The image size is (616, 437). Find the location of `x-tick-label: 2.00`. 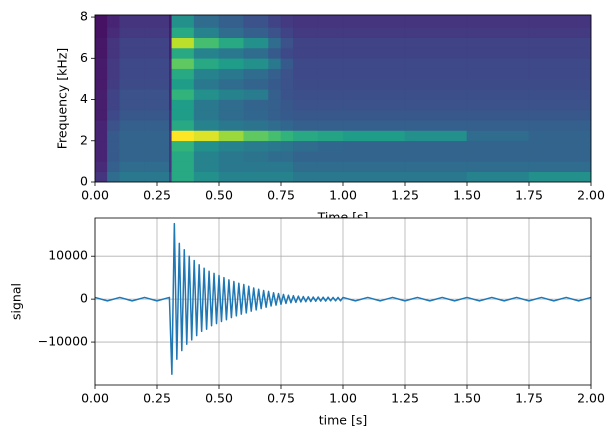

x-tick-label: 2.00 is located at coordinates (591, 398).